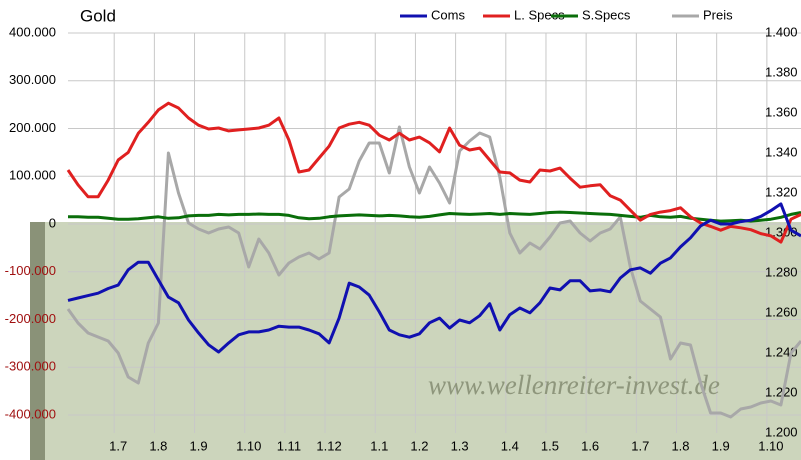 The image size is (801, 460). I want to click on panel-edge, so click(37, 341).